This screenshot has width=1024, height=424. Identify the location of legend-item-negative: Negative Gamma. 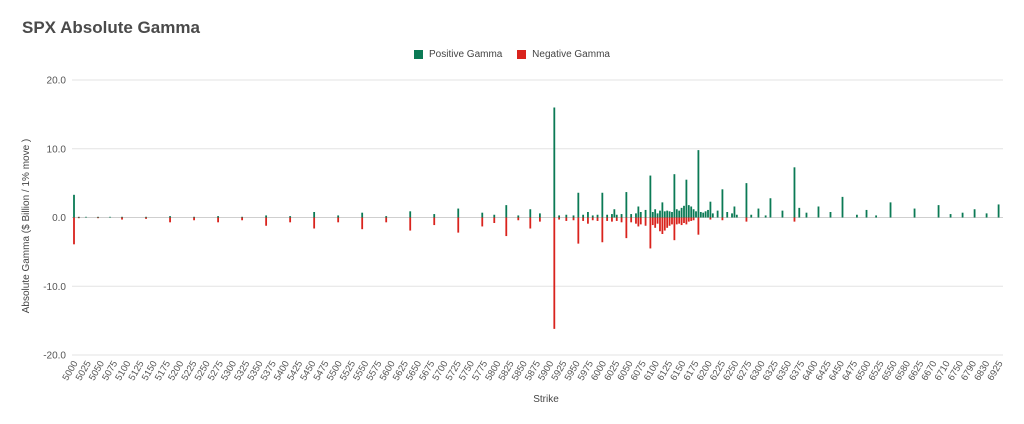
(563, 54).